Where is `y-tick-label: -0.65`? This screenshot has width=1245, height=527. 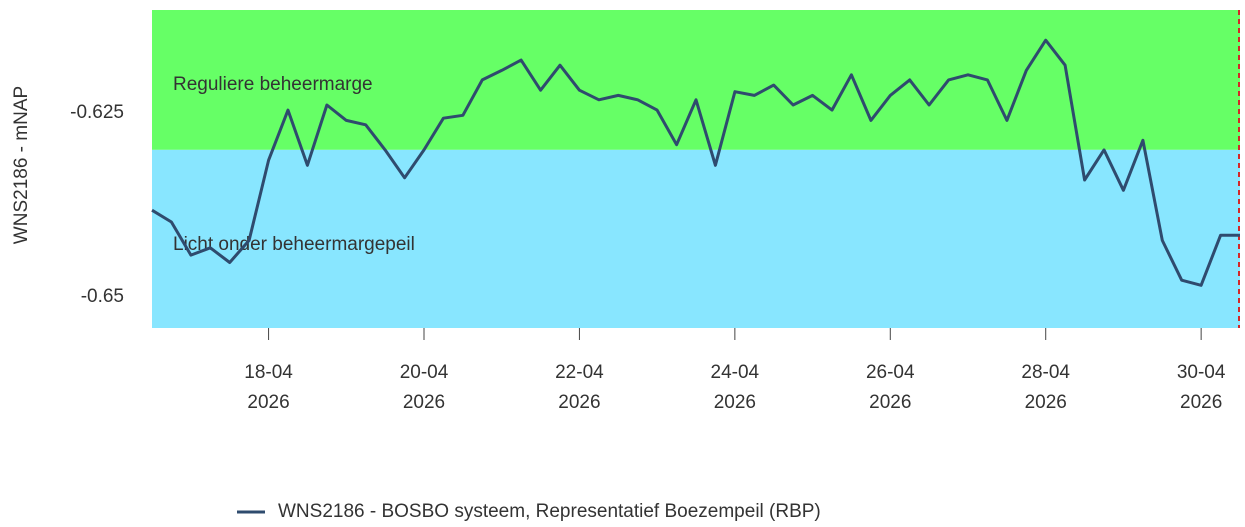
y-tick-label: -0.65 is located at coordinates (102, 296).